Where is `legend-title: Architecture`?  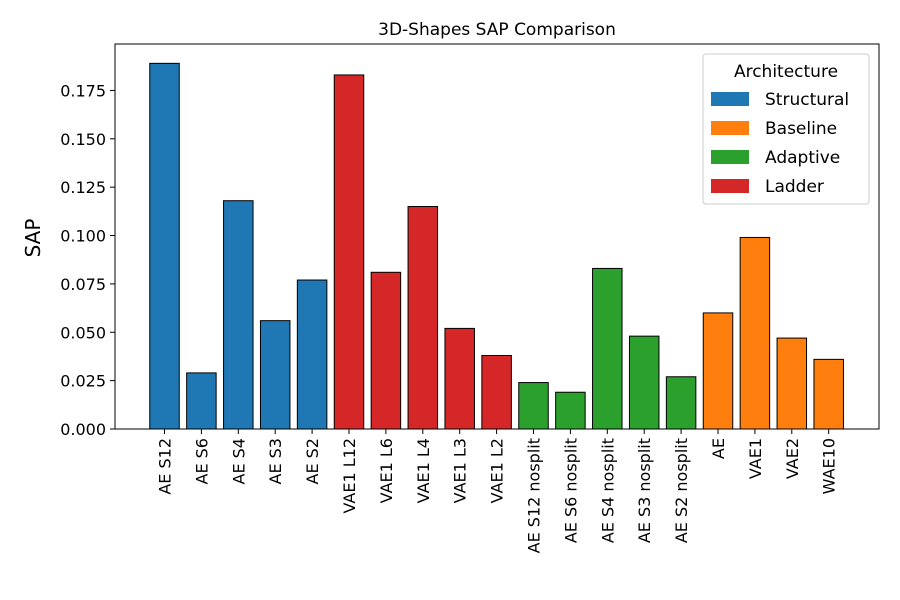
legend-title: Architecture is located at coordinates (786, 72).